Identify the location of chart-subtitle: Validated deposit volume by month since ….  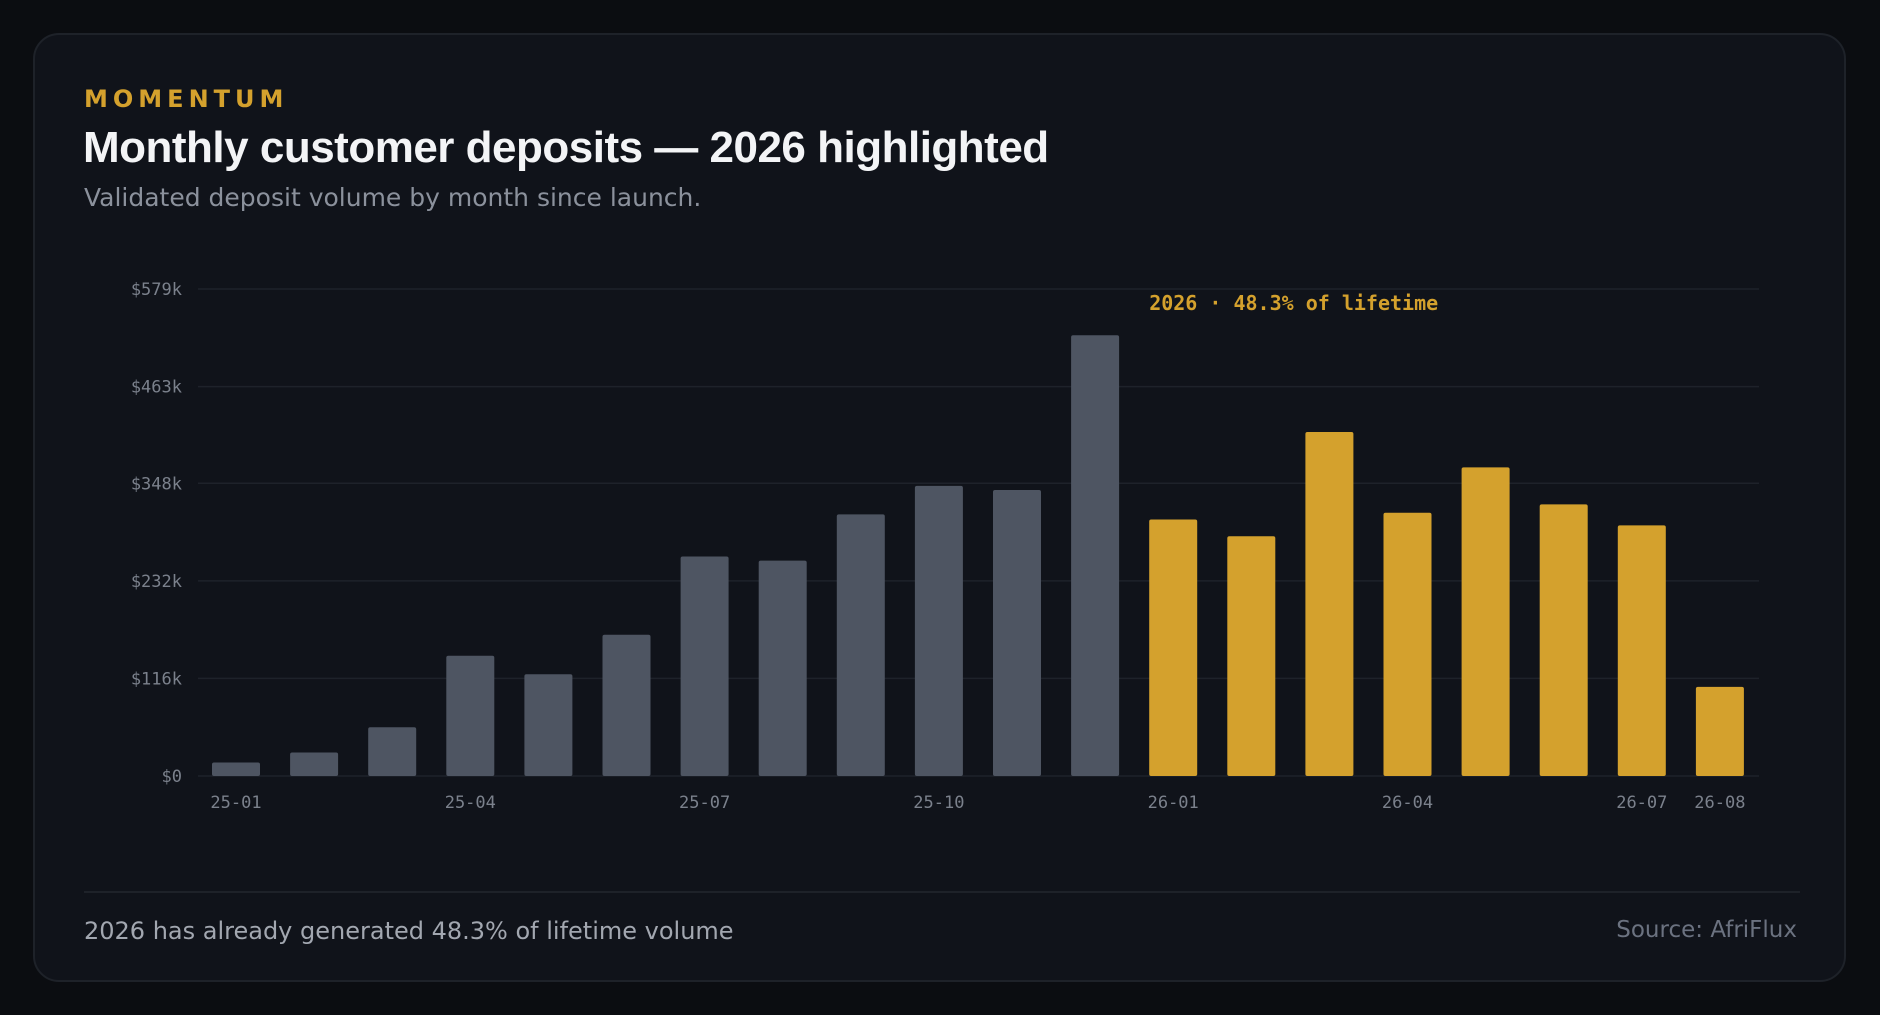
(393, 197).